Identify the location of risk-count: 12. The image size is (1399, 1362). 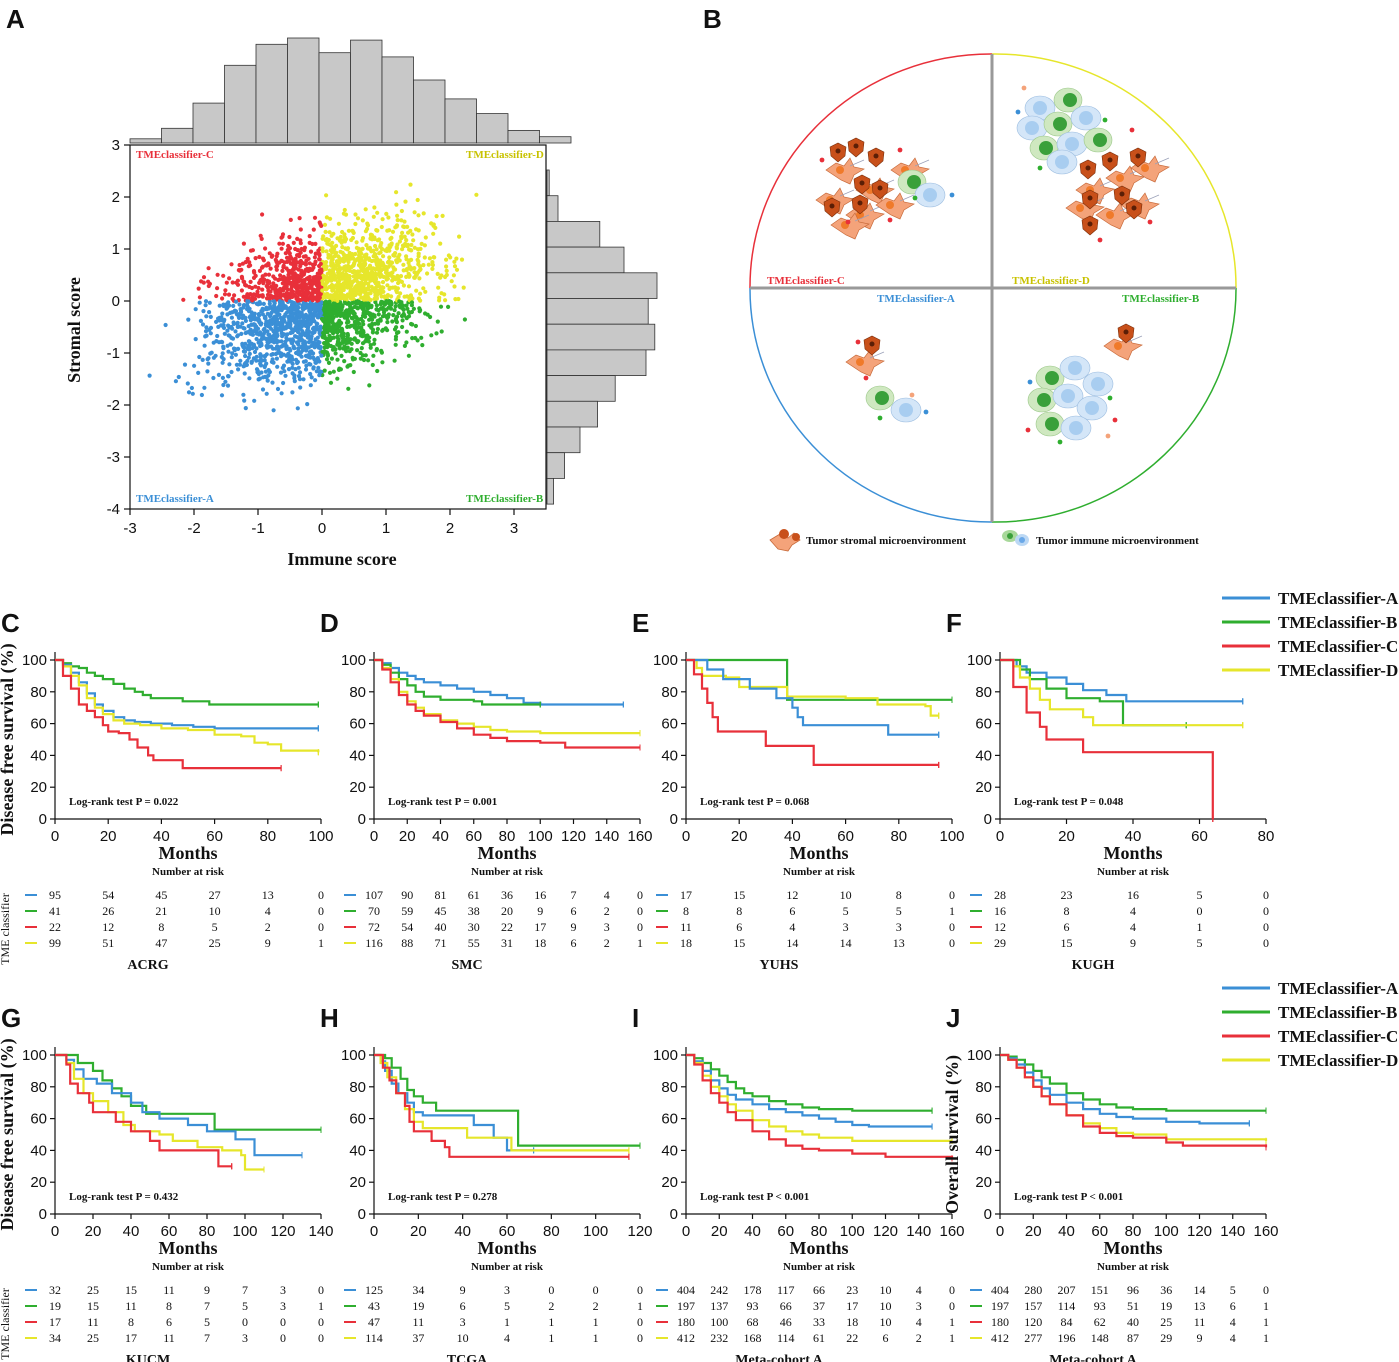
(792, 895).